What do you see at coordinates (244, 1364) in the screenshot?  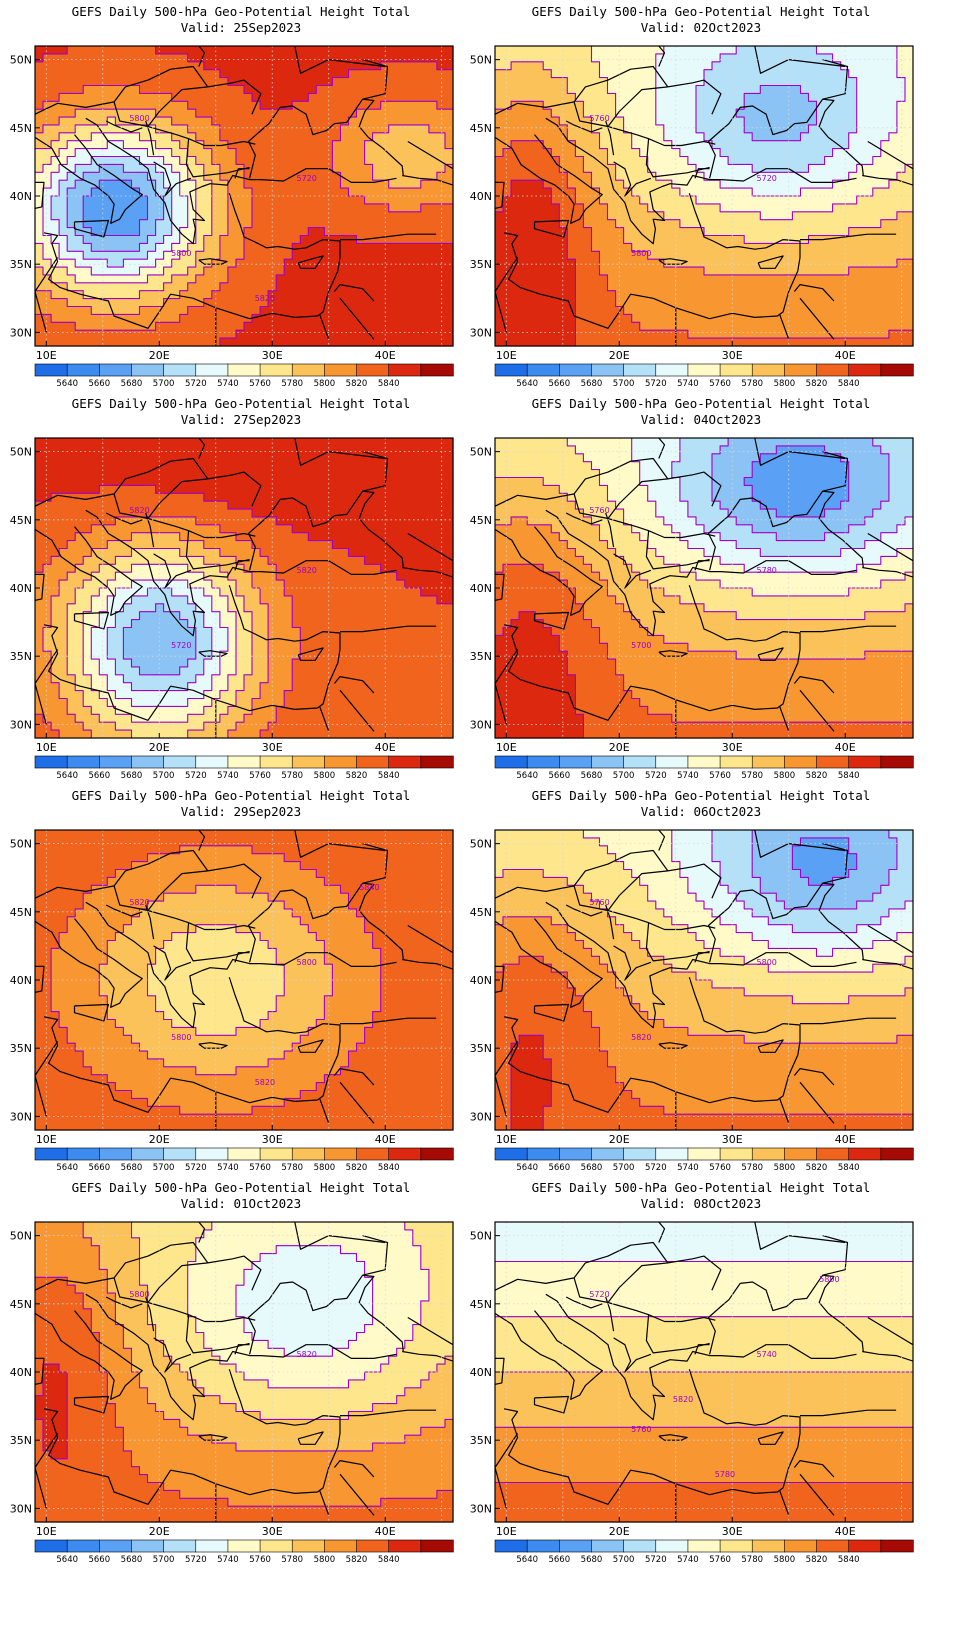 I see `height-contours` at bounding box center [244, 1364].